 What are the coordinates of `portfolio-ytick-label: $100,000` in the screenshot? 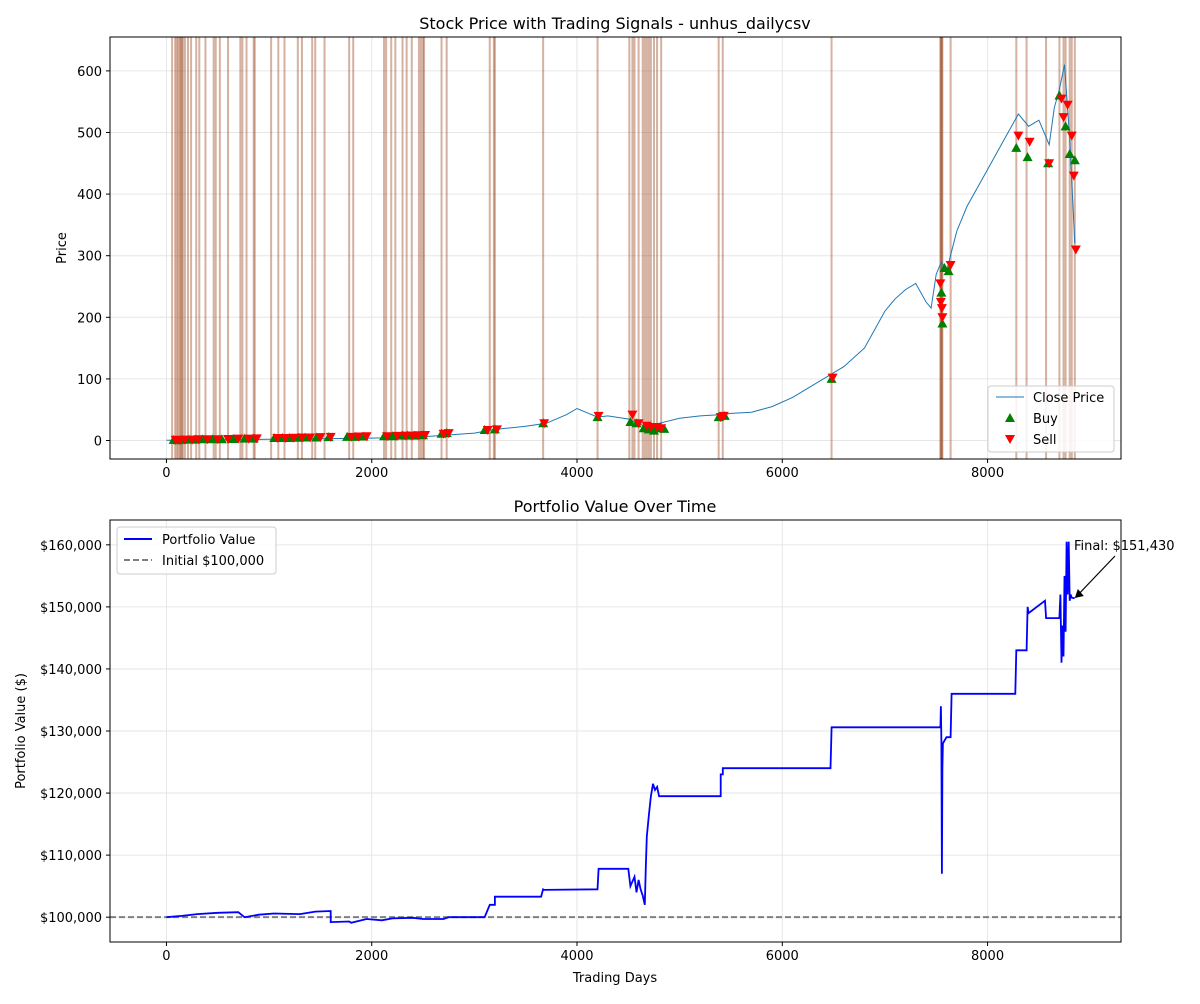 It's located at (71, 918).